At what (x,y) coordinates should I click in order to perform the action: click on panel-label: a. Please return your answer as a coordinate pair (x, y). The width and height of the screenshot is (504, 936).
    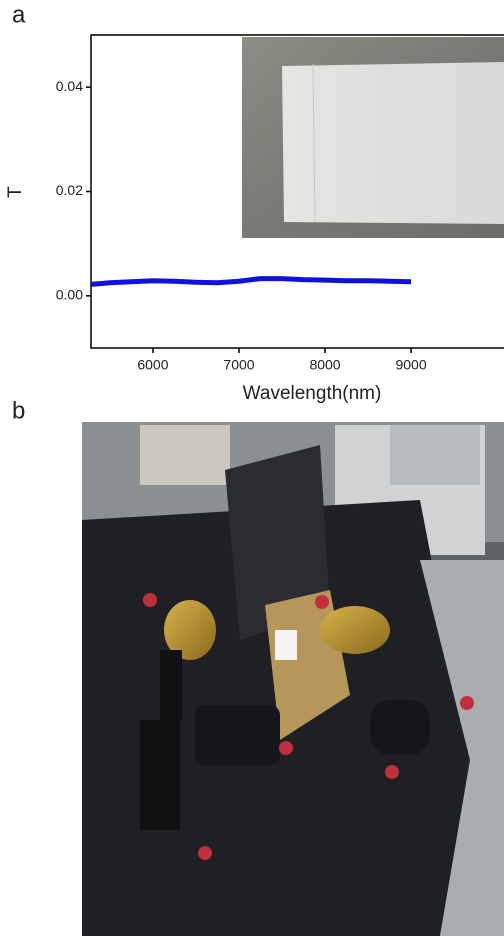
    Looking at the image, I should click on (19, 14).